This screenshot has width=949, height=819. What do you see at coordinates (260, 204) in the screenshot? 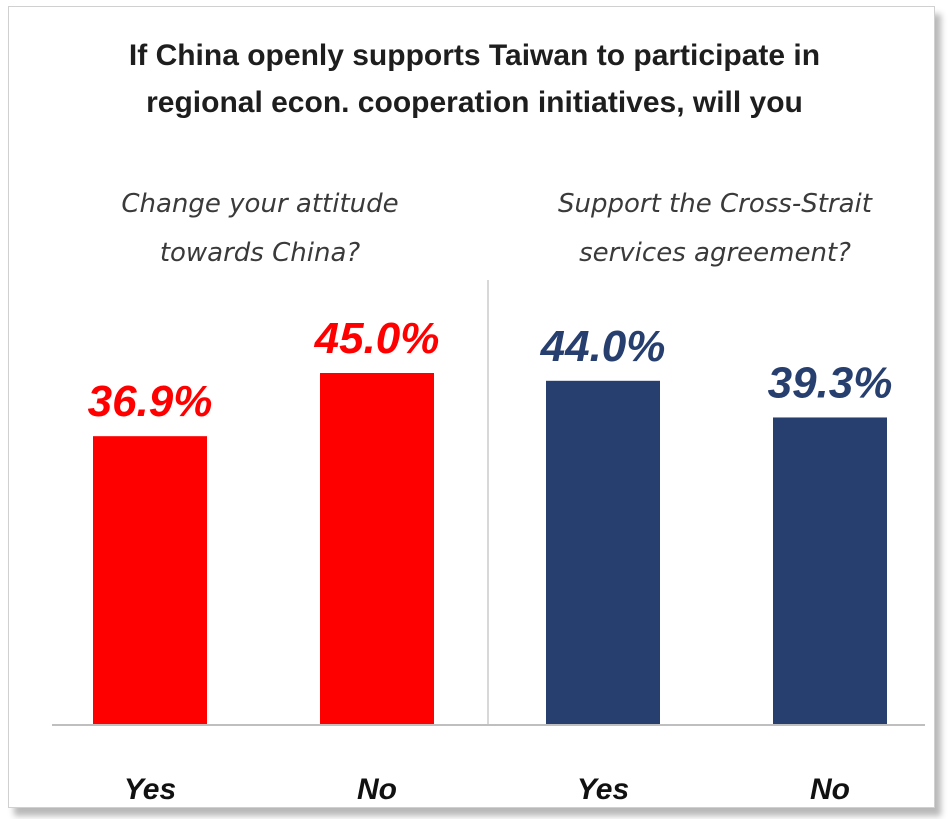
I see `left-panel-title-line-1: Change your attitude` at bounding box center [260, 204].